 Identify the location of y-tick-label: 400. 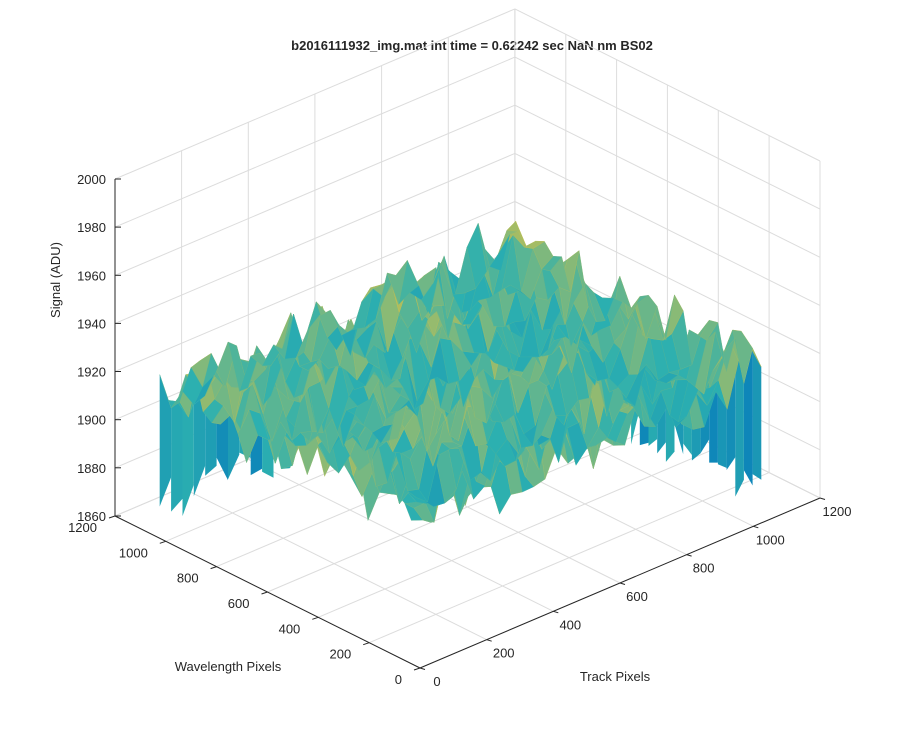
(290, 628).